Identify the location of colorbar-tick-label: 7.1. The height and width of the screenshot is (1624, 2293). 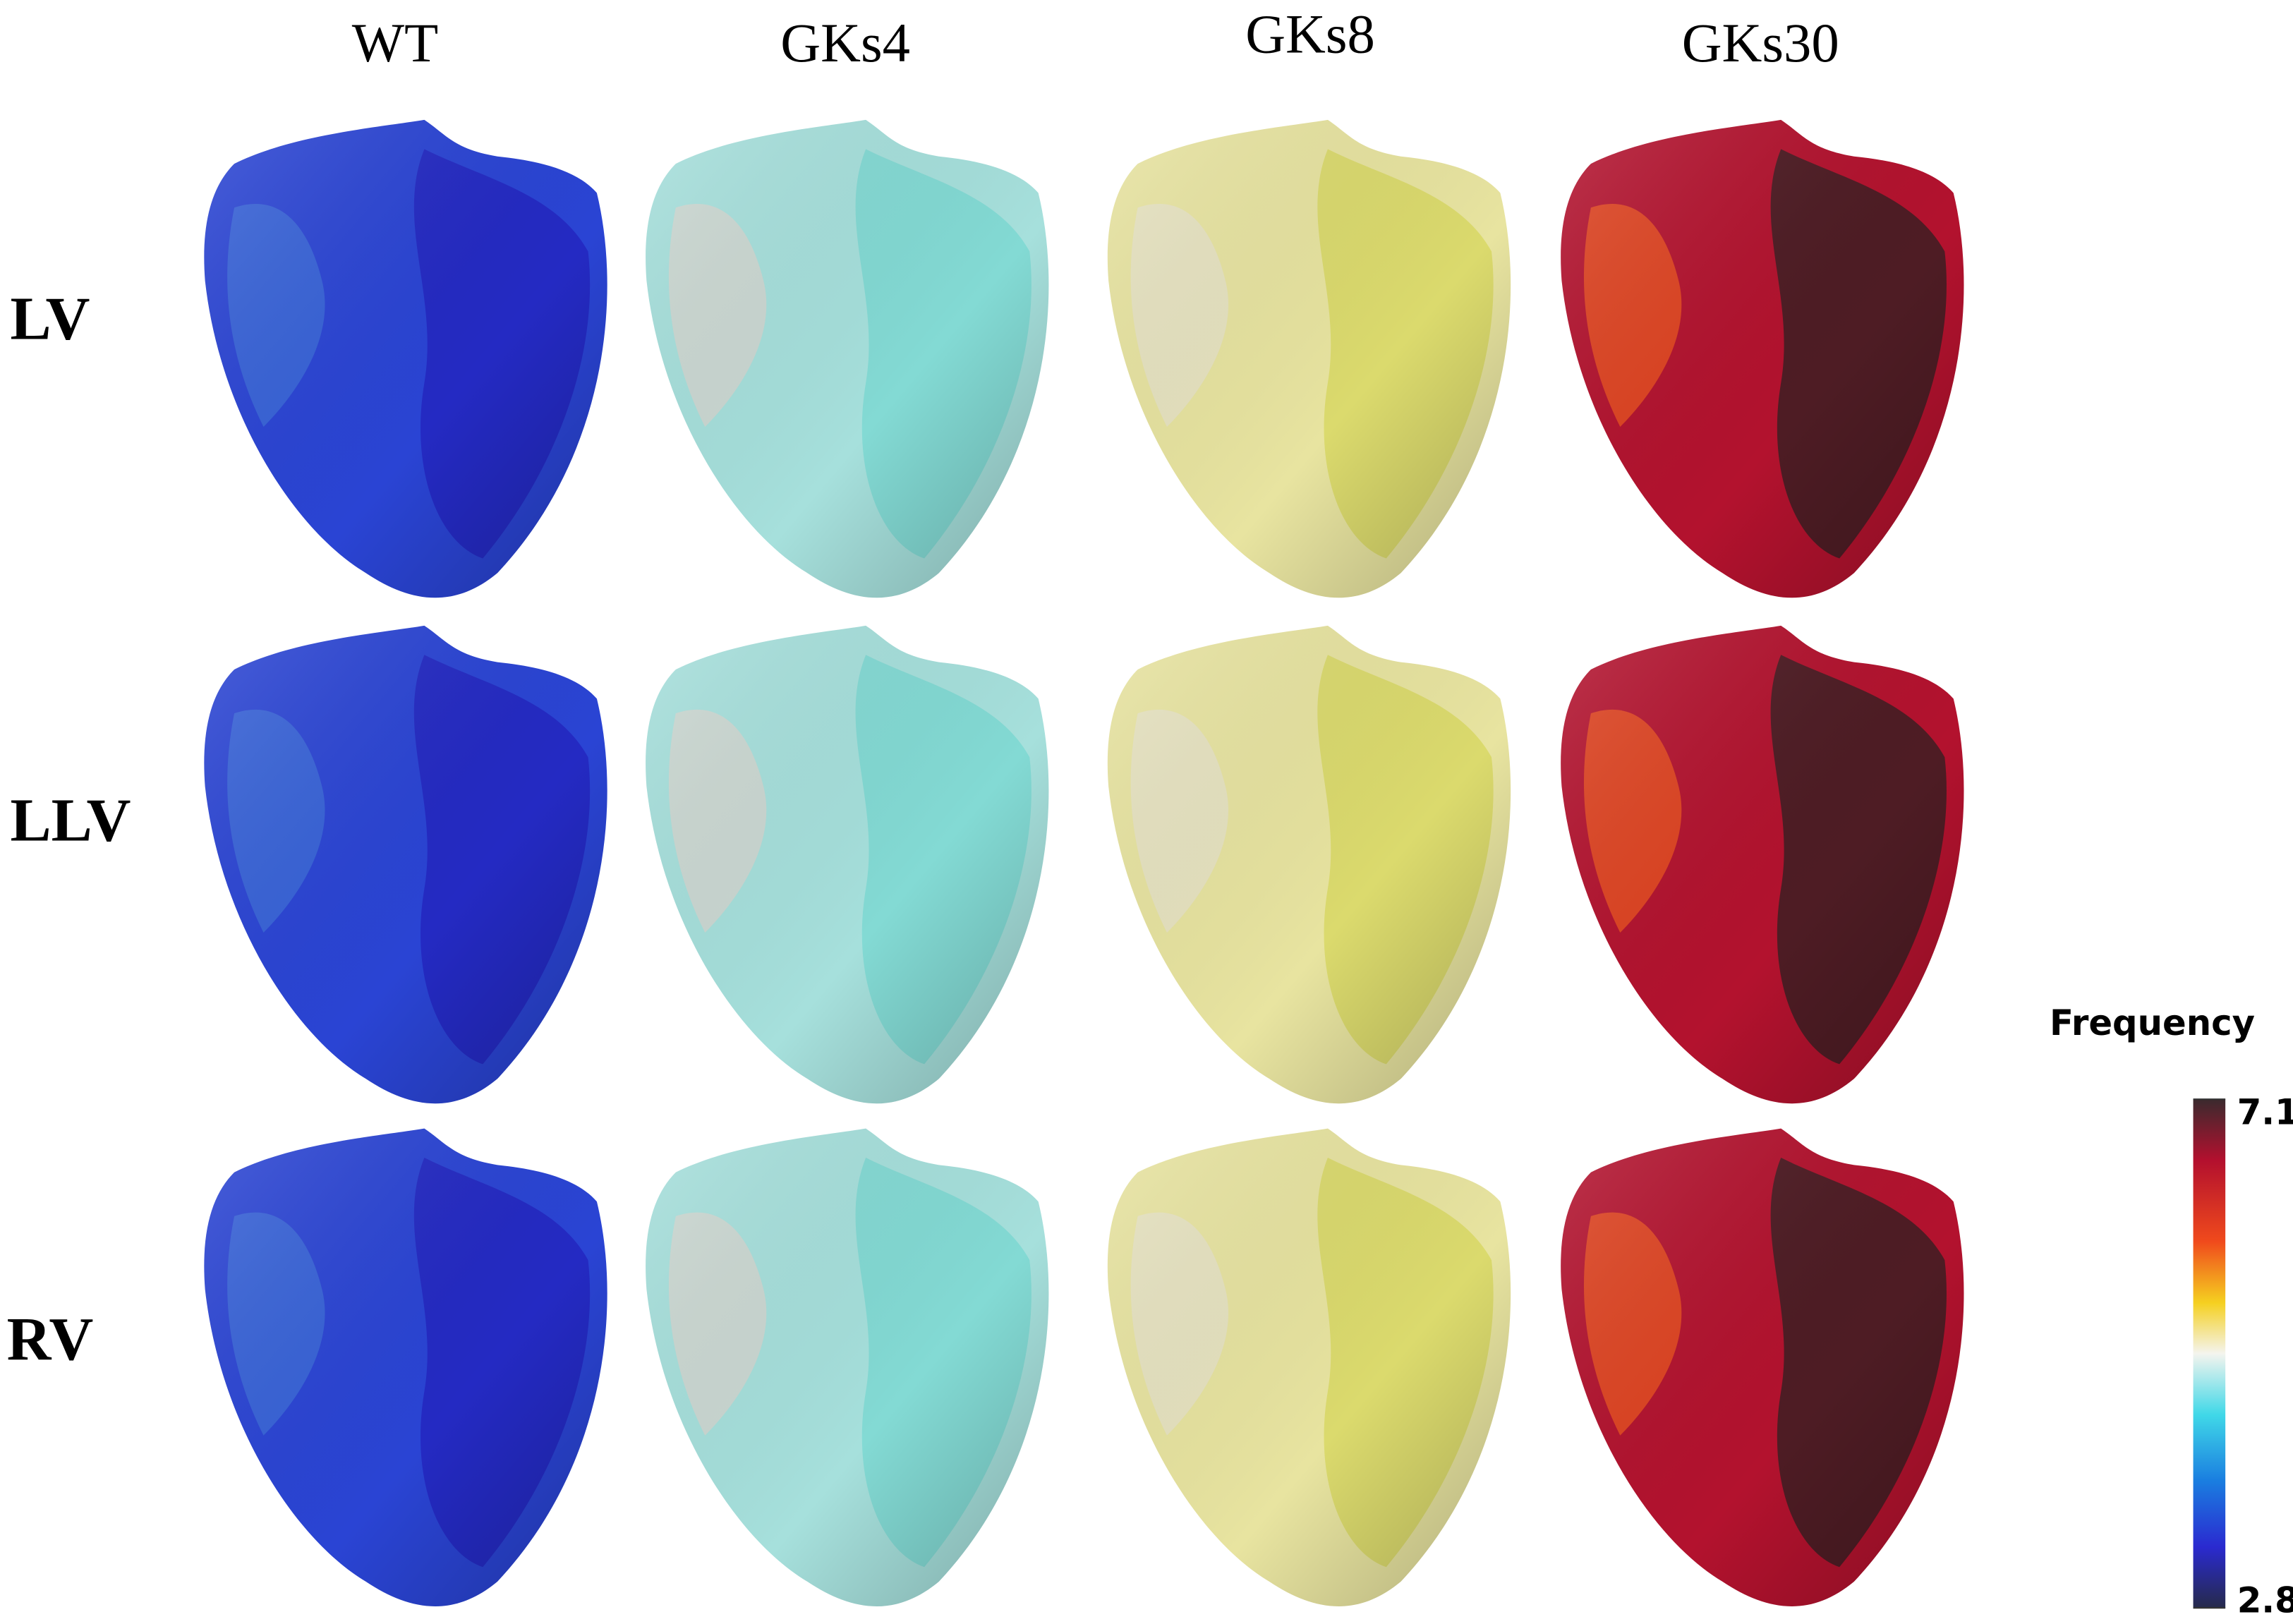
(2265, 1111).